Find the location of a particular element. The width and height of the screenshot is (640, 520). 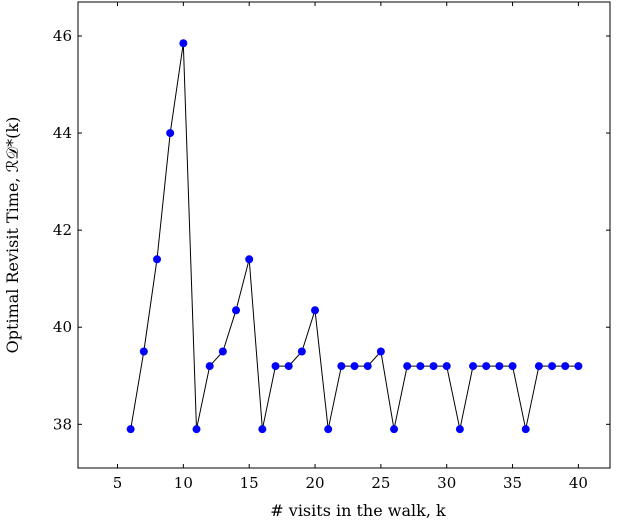

x-tick-label: 30 is located at coordinates (446, 483).